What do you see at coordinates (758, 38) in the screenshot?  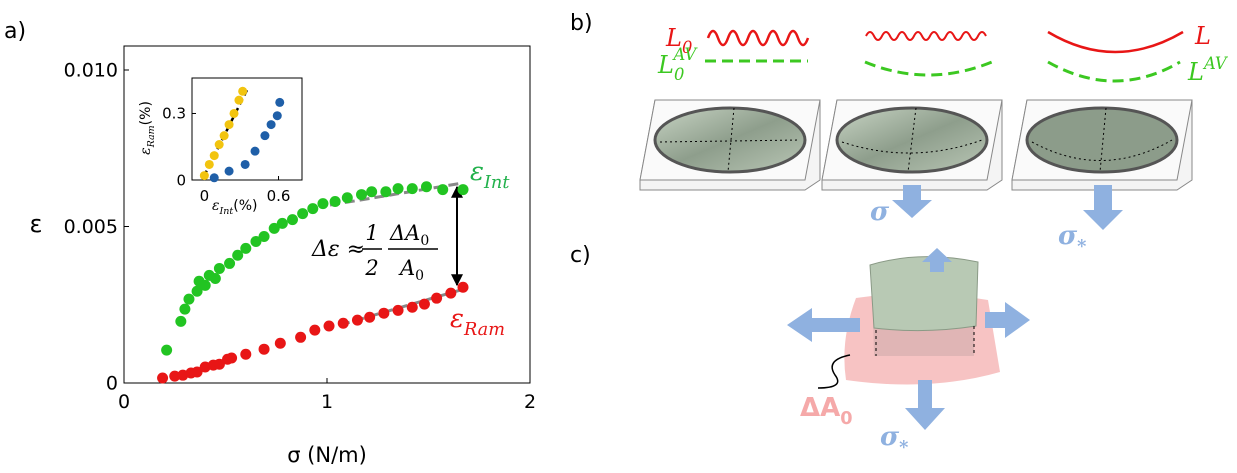 I see `wavy-line` at bounding box center [758, 38].